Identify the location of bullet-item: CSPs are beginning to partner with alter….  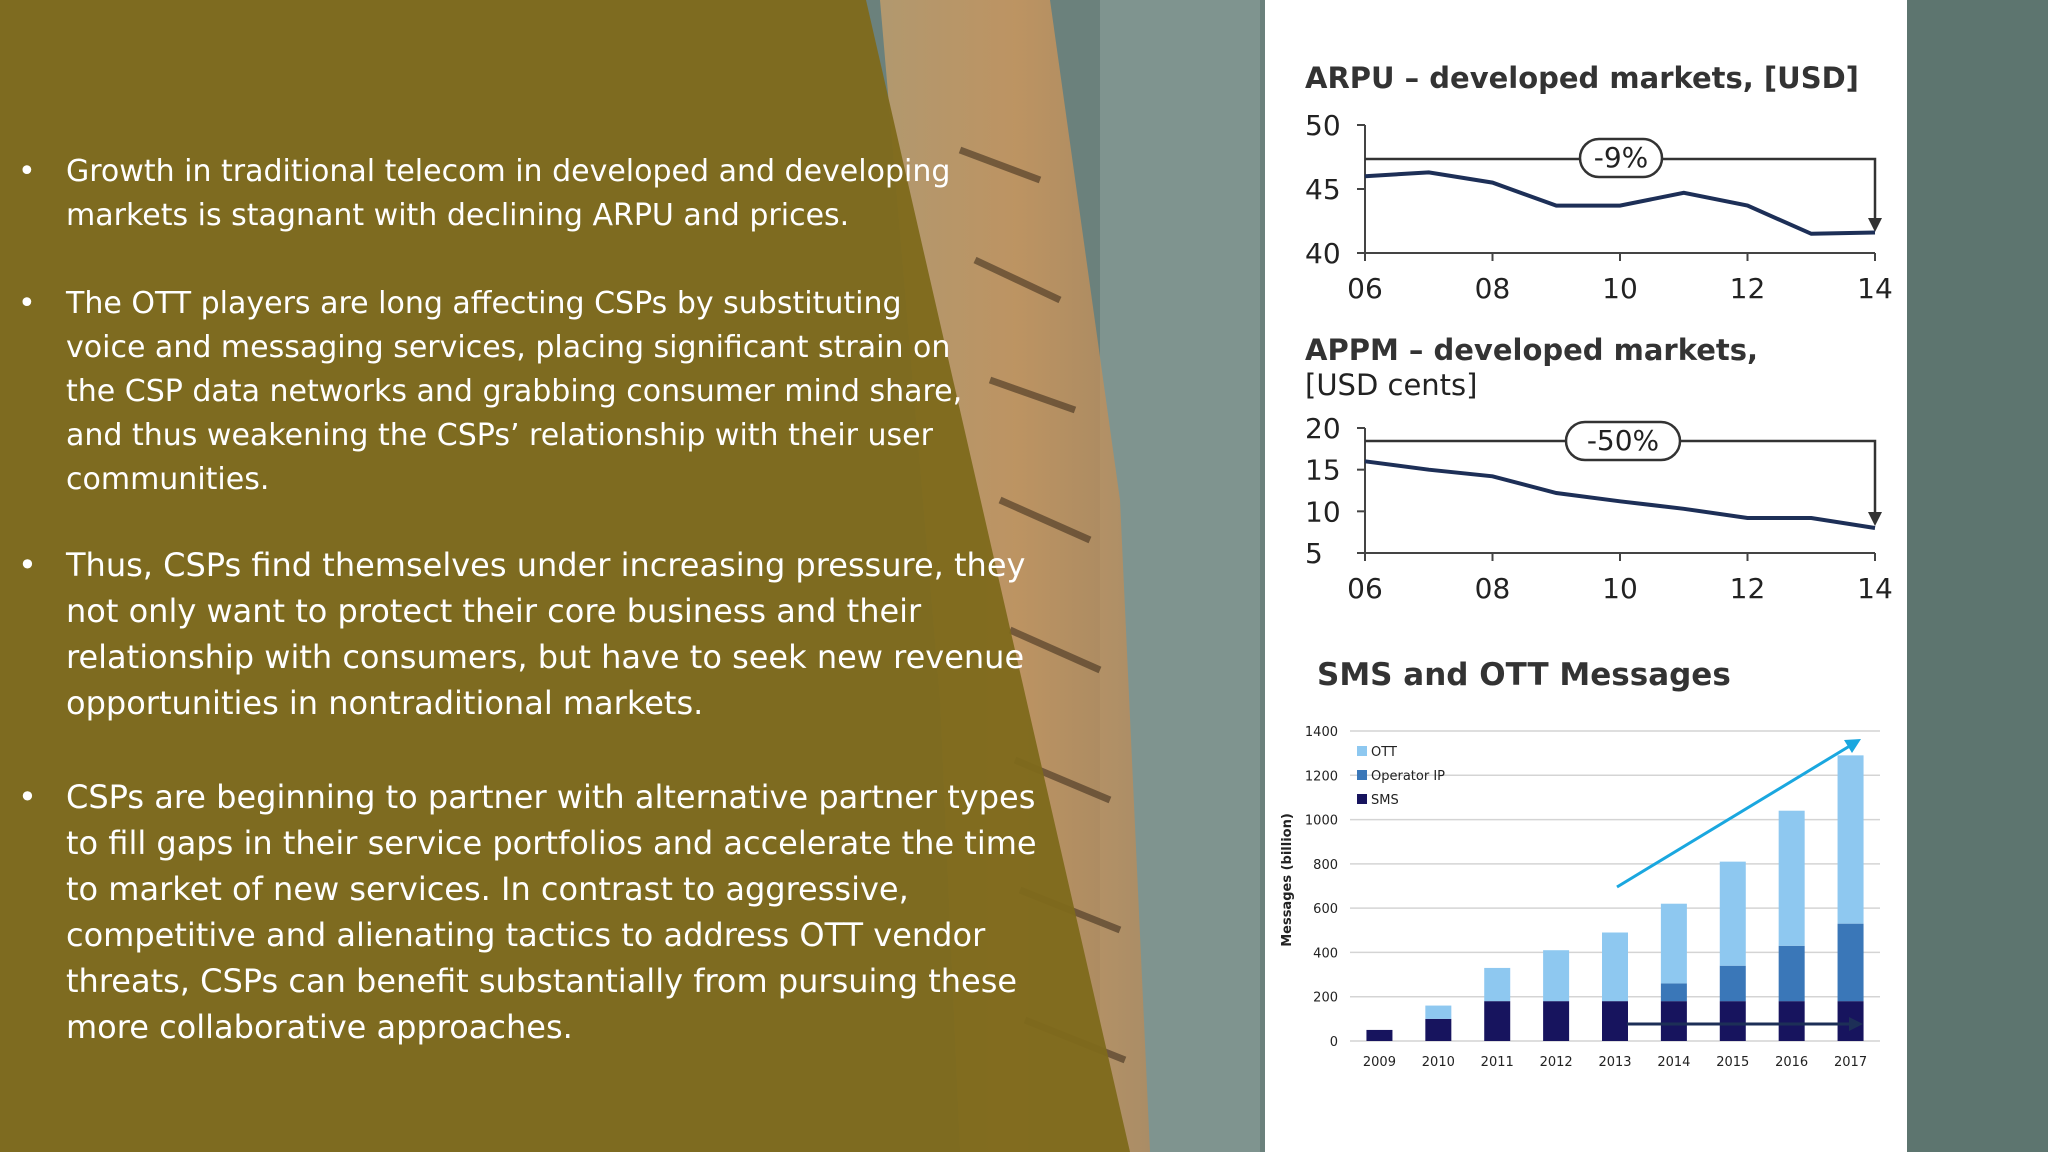
(535, 912).